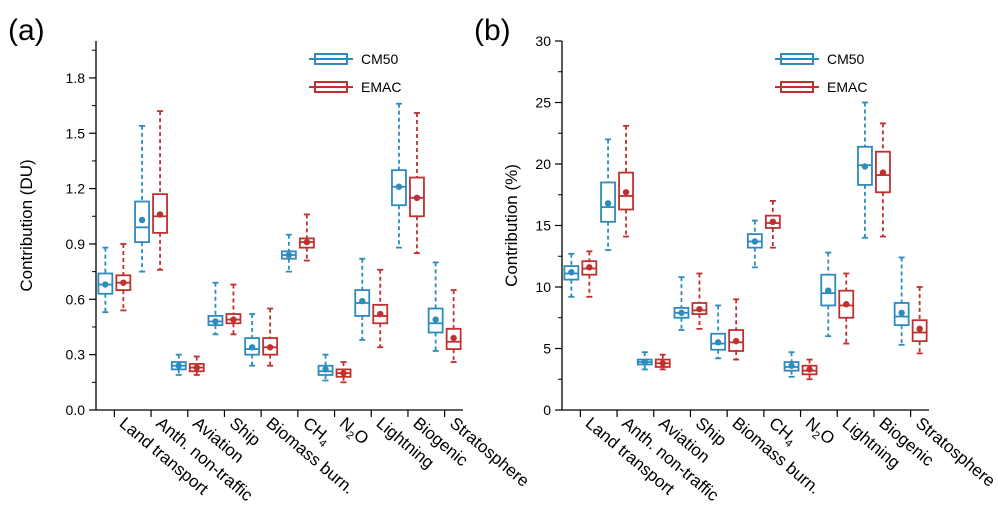 The width and height of the screenshot is (998, 528). Describe the element at coordinates (76, 355) in the screenshot. I see `y-tick-label: 0.3` at that location.